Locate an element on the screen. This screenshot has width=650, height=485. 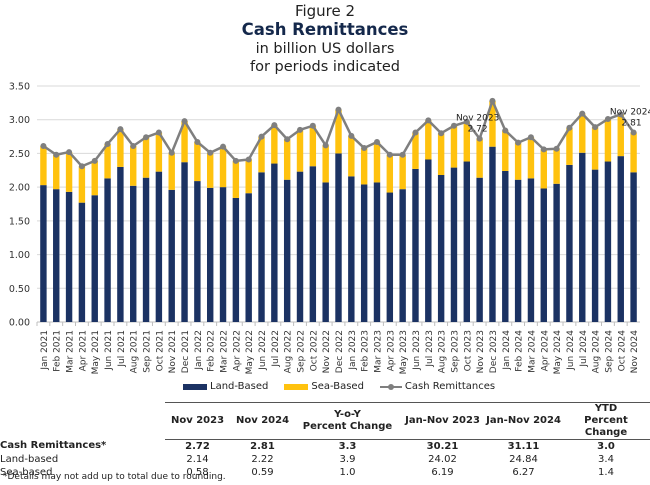
cell: 2.81 is located at coordinates (262, 446).